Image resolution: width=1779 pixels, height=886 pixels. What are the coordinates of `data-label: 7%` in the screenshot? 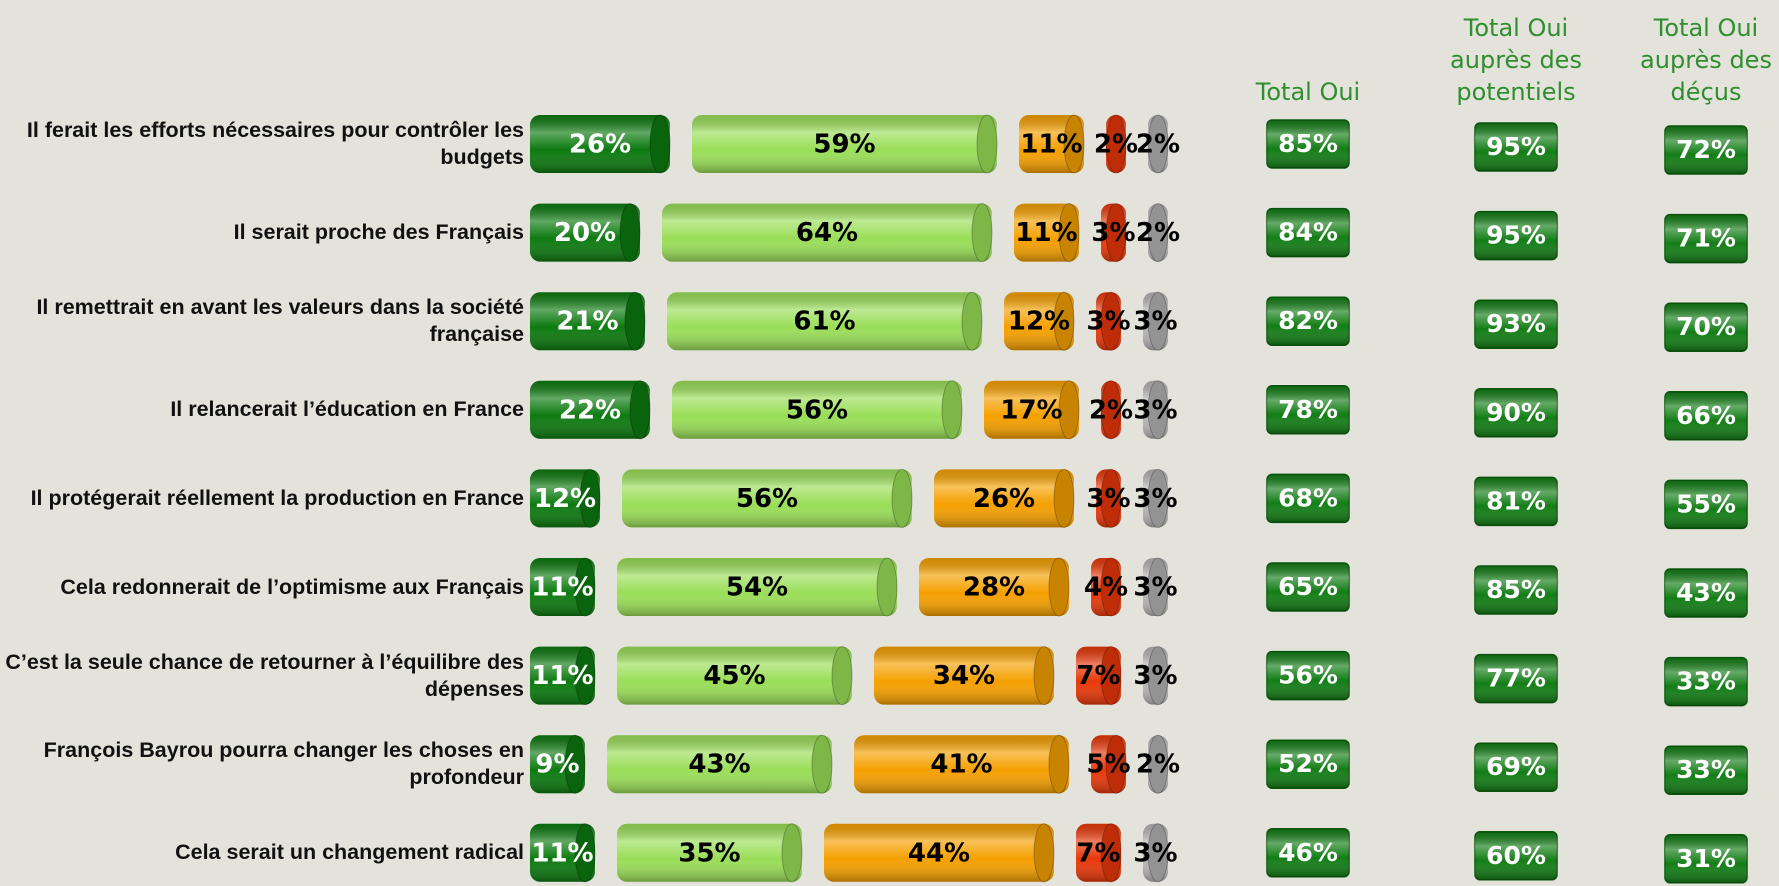 It's located at (1098, 676).